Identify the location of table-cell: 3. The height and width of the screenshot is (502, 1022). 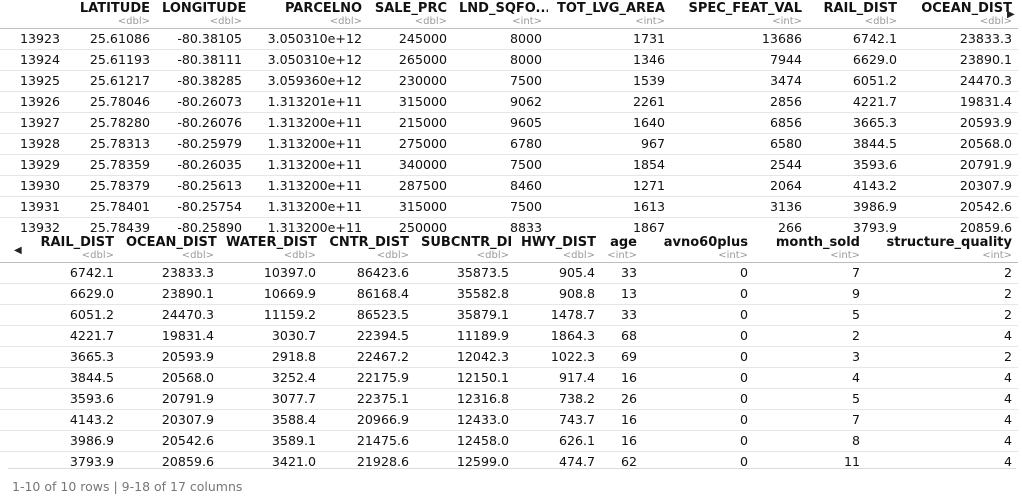
(810, 357).